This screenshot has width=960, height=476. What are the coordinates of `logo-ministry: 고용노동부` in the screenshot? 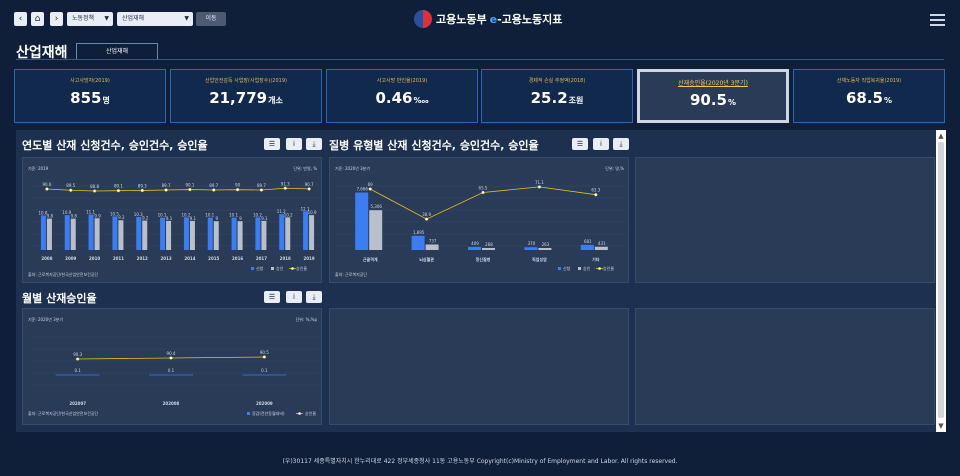 It's located at (461, 19).